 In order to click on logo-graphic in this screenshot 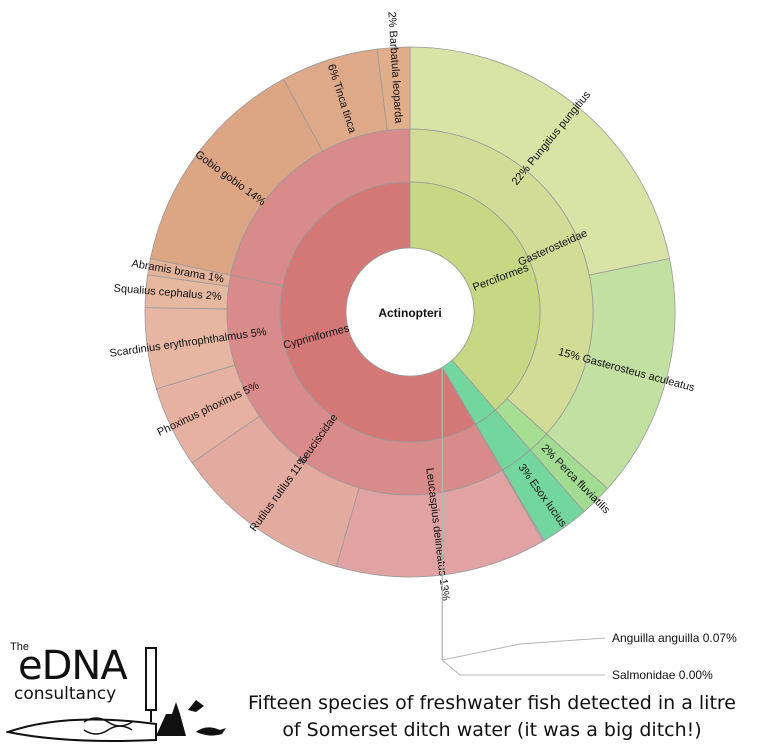, I will do `click(116, 694)`.